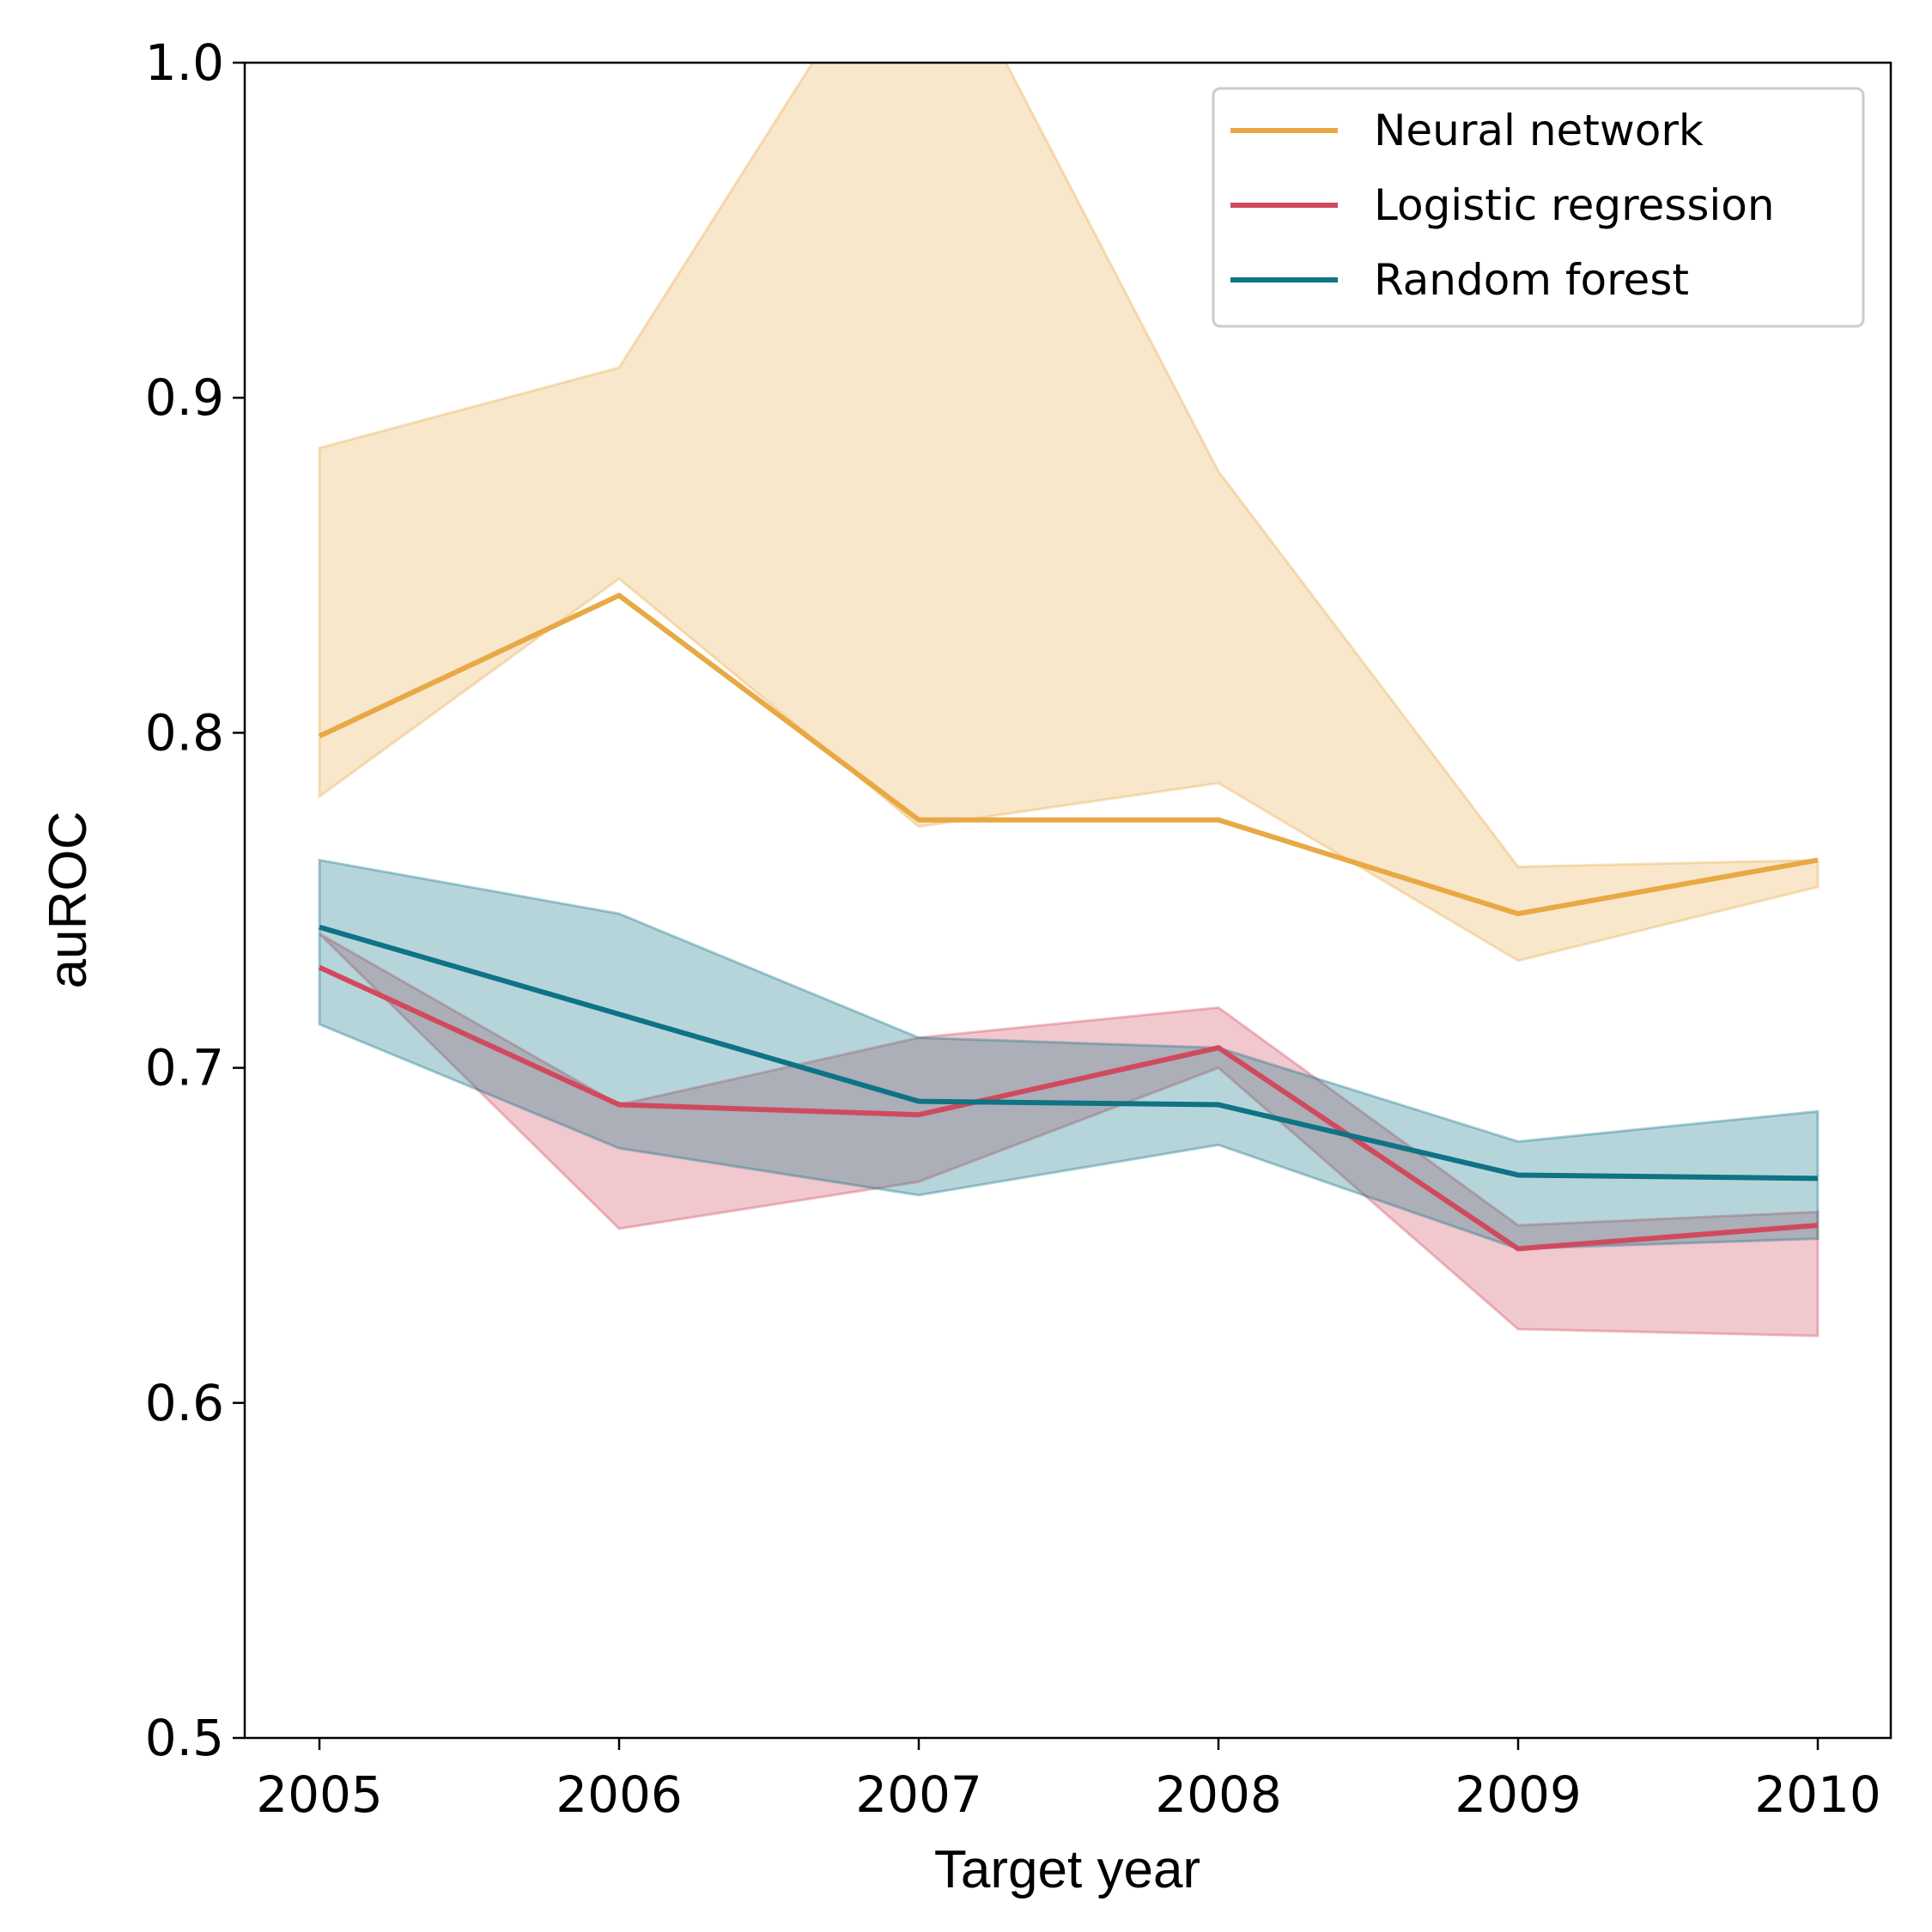 The height and width of the screenshot is (1932, 1932). I want to click on y-tick-label: 0.8, so click(185, 733).